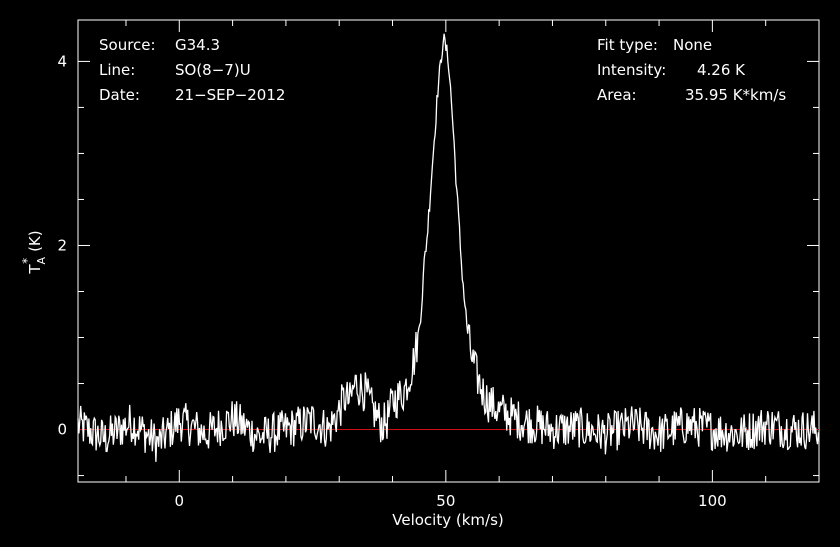 Image resolution: width=840 pixels, height=547 pixels. I want to click on y-tick-label: 2, so click(62, 245).